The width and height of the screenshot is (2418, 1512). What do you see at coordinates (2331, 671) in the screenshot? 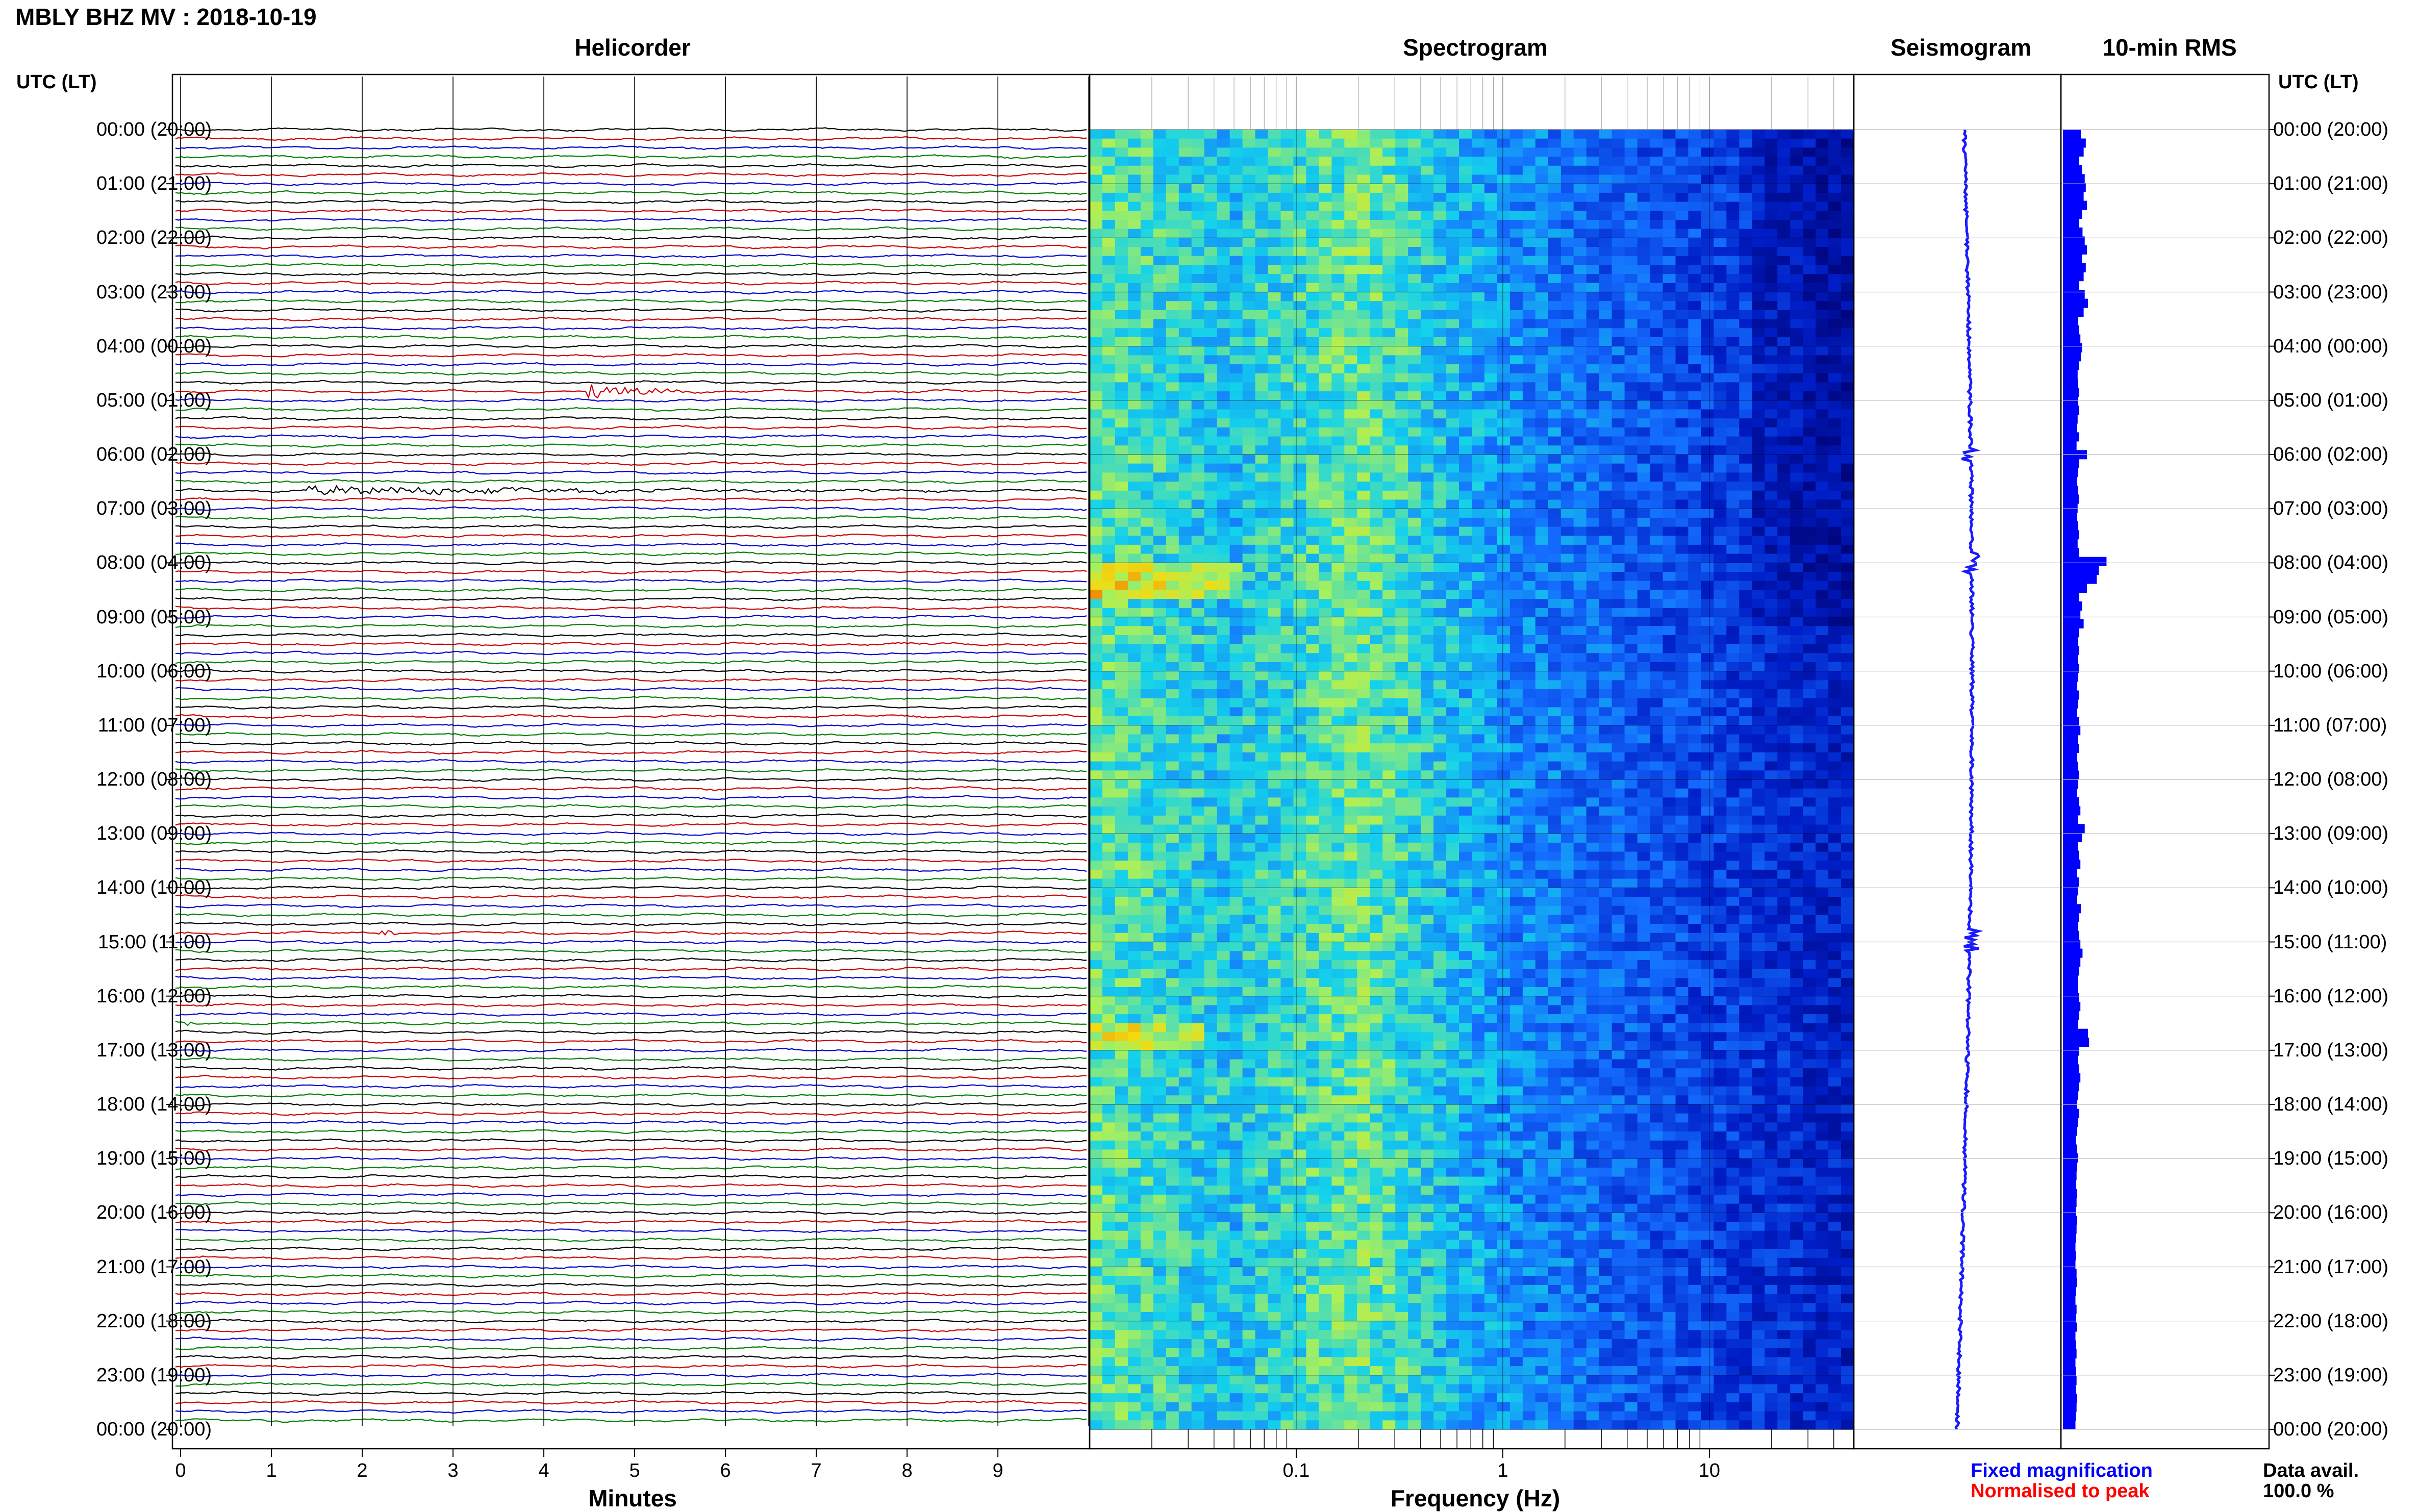
I see `time-label-right: 10:00 (06:00)` at bounding box center [2331, 671].